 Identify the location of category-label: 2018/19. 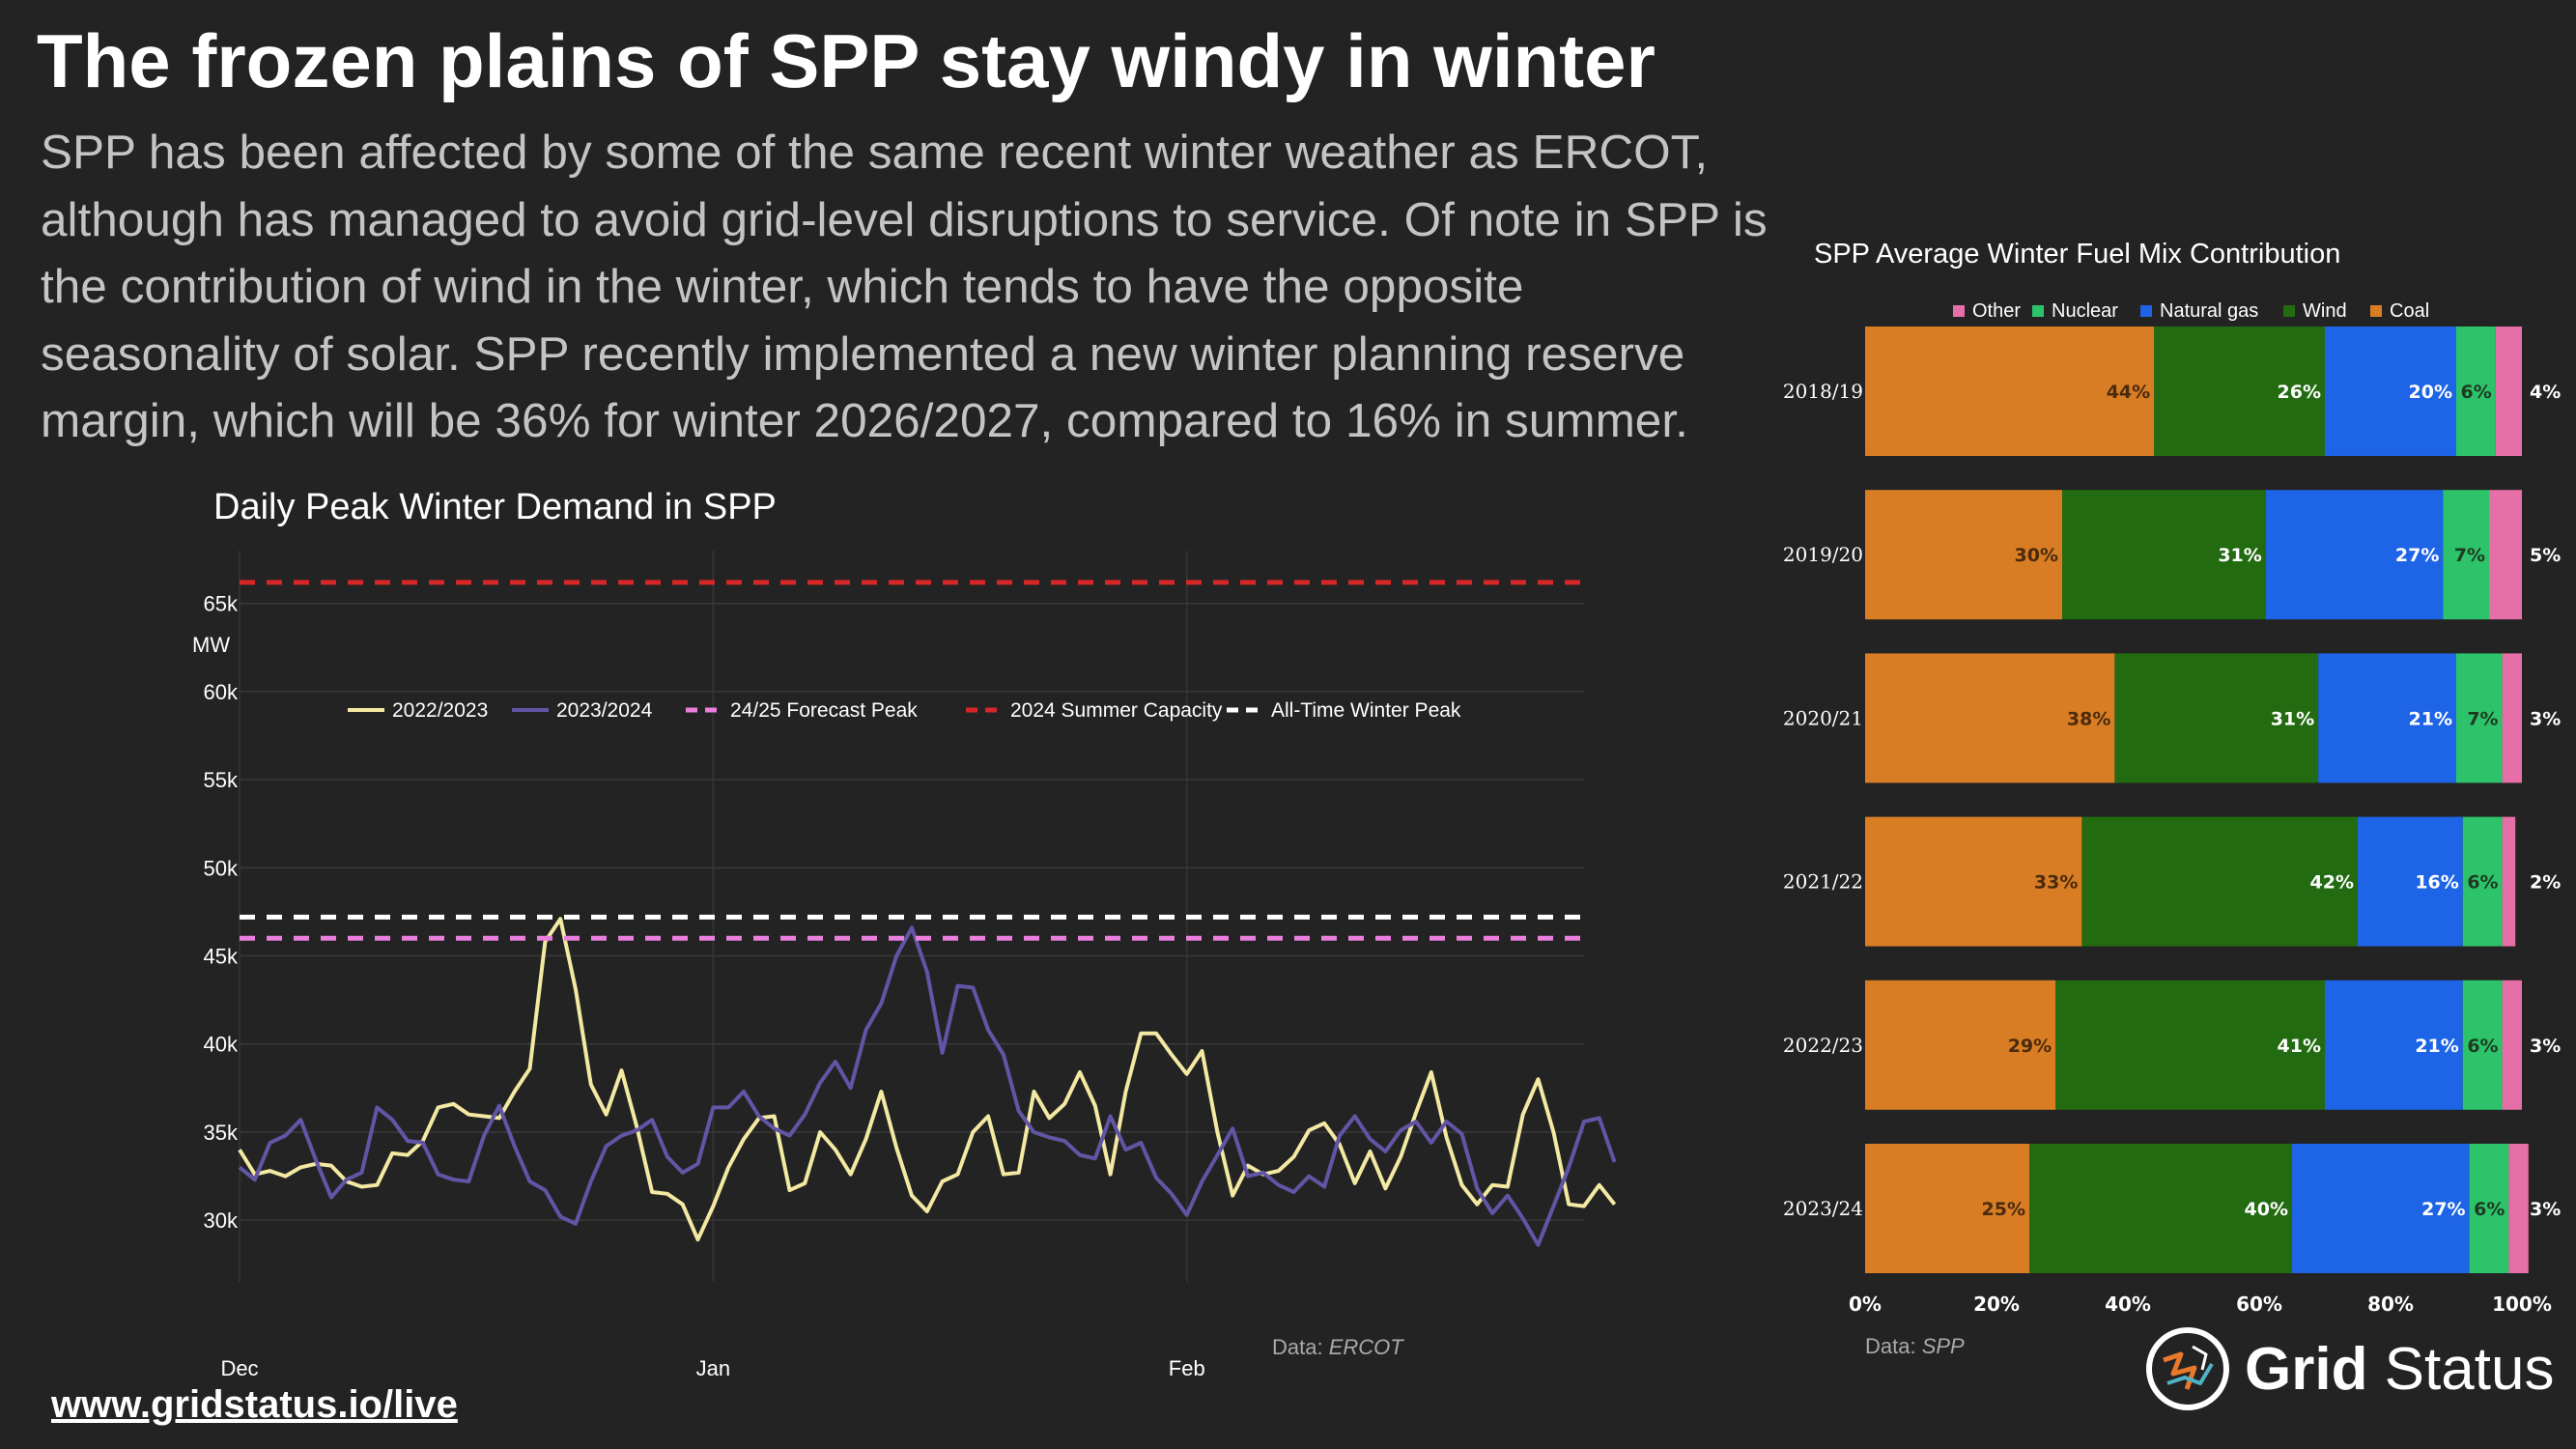
(1823, 391).